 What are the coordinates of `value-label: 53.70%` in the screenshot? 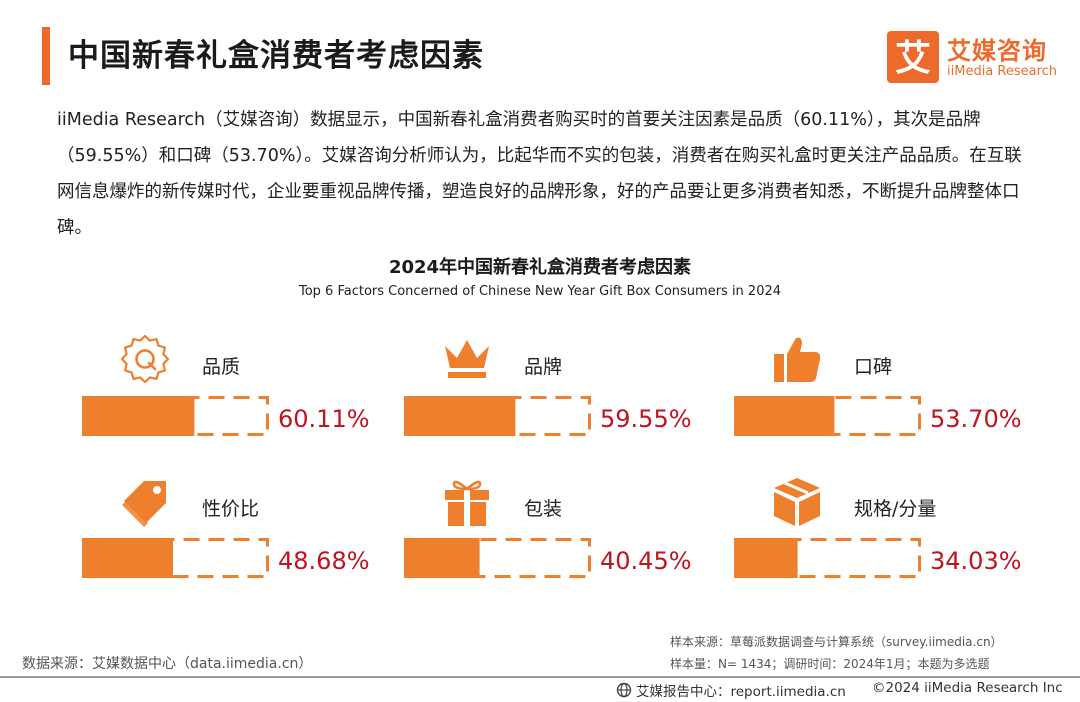 It's located at (976, 419).